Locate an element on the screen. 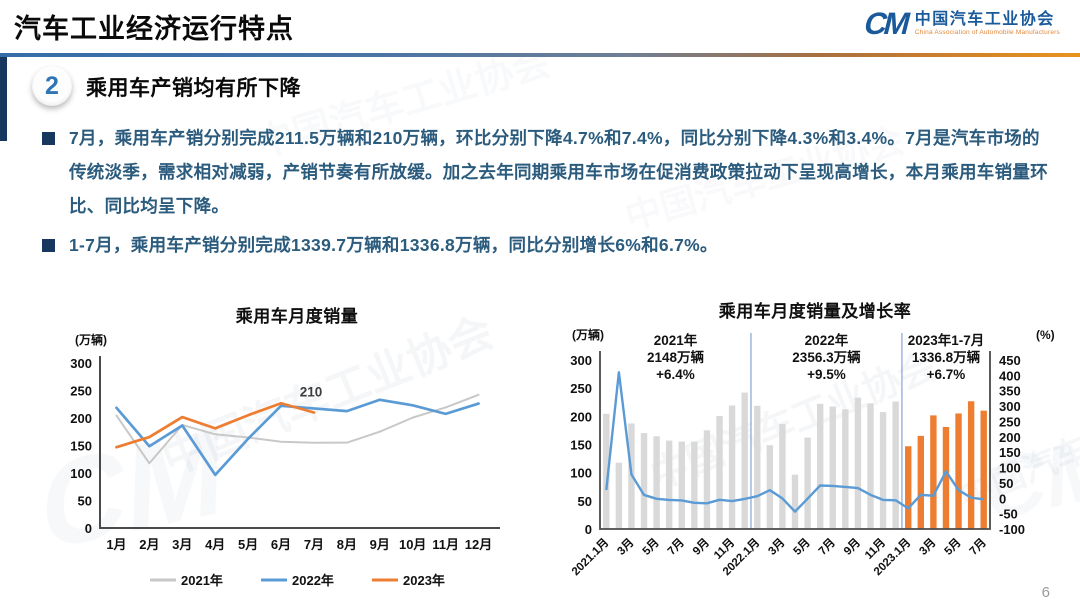 This screenshot has width=1080, height=607. svg-text: 450 is located at coordinates (1010, 360).